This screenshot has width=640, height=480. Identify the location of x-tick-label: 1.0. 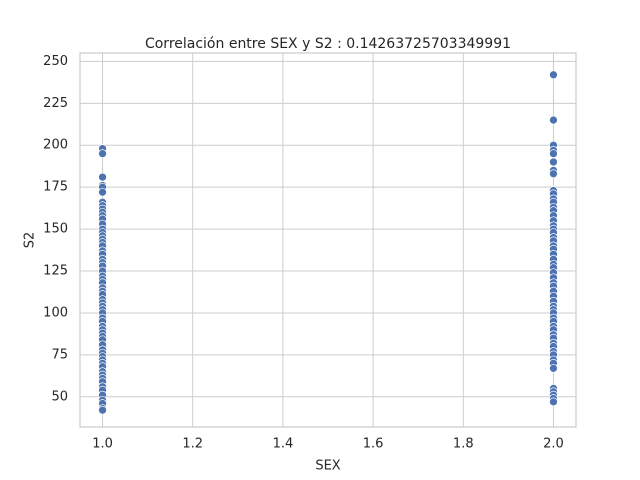
(102, 444).